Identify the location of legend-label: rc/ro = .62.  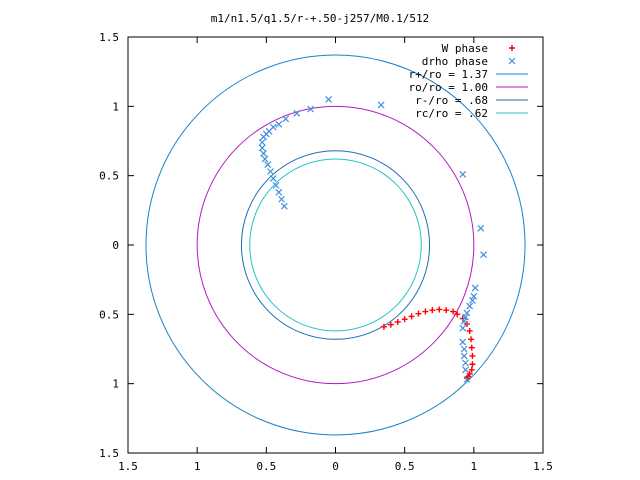
(451, 113).